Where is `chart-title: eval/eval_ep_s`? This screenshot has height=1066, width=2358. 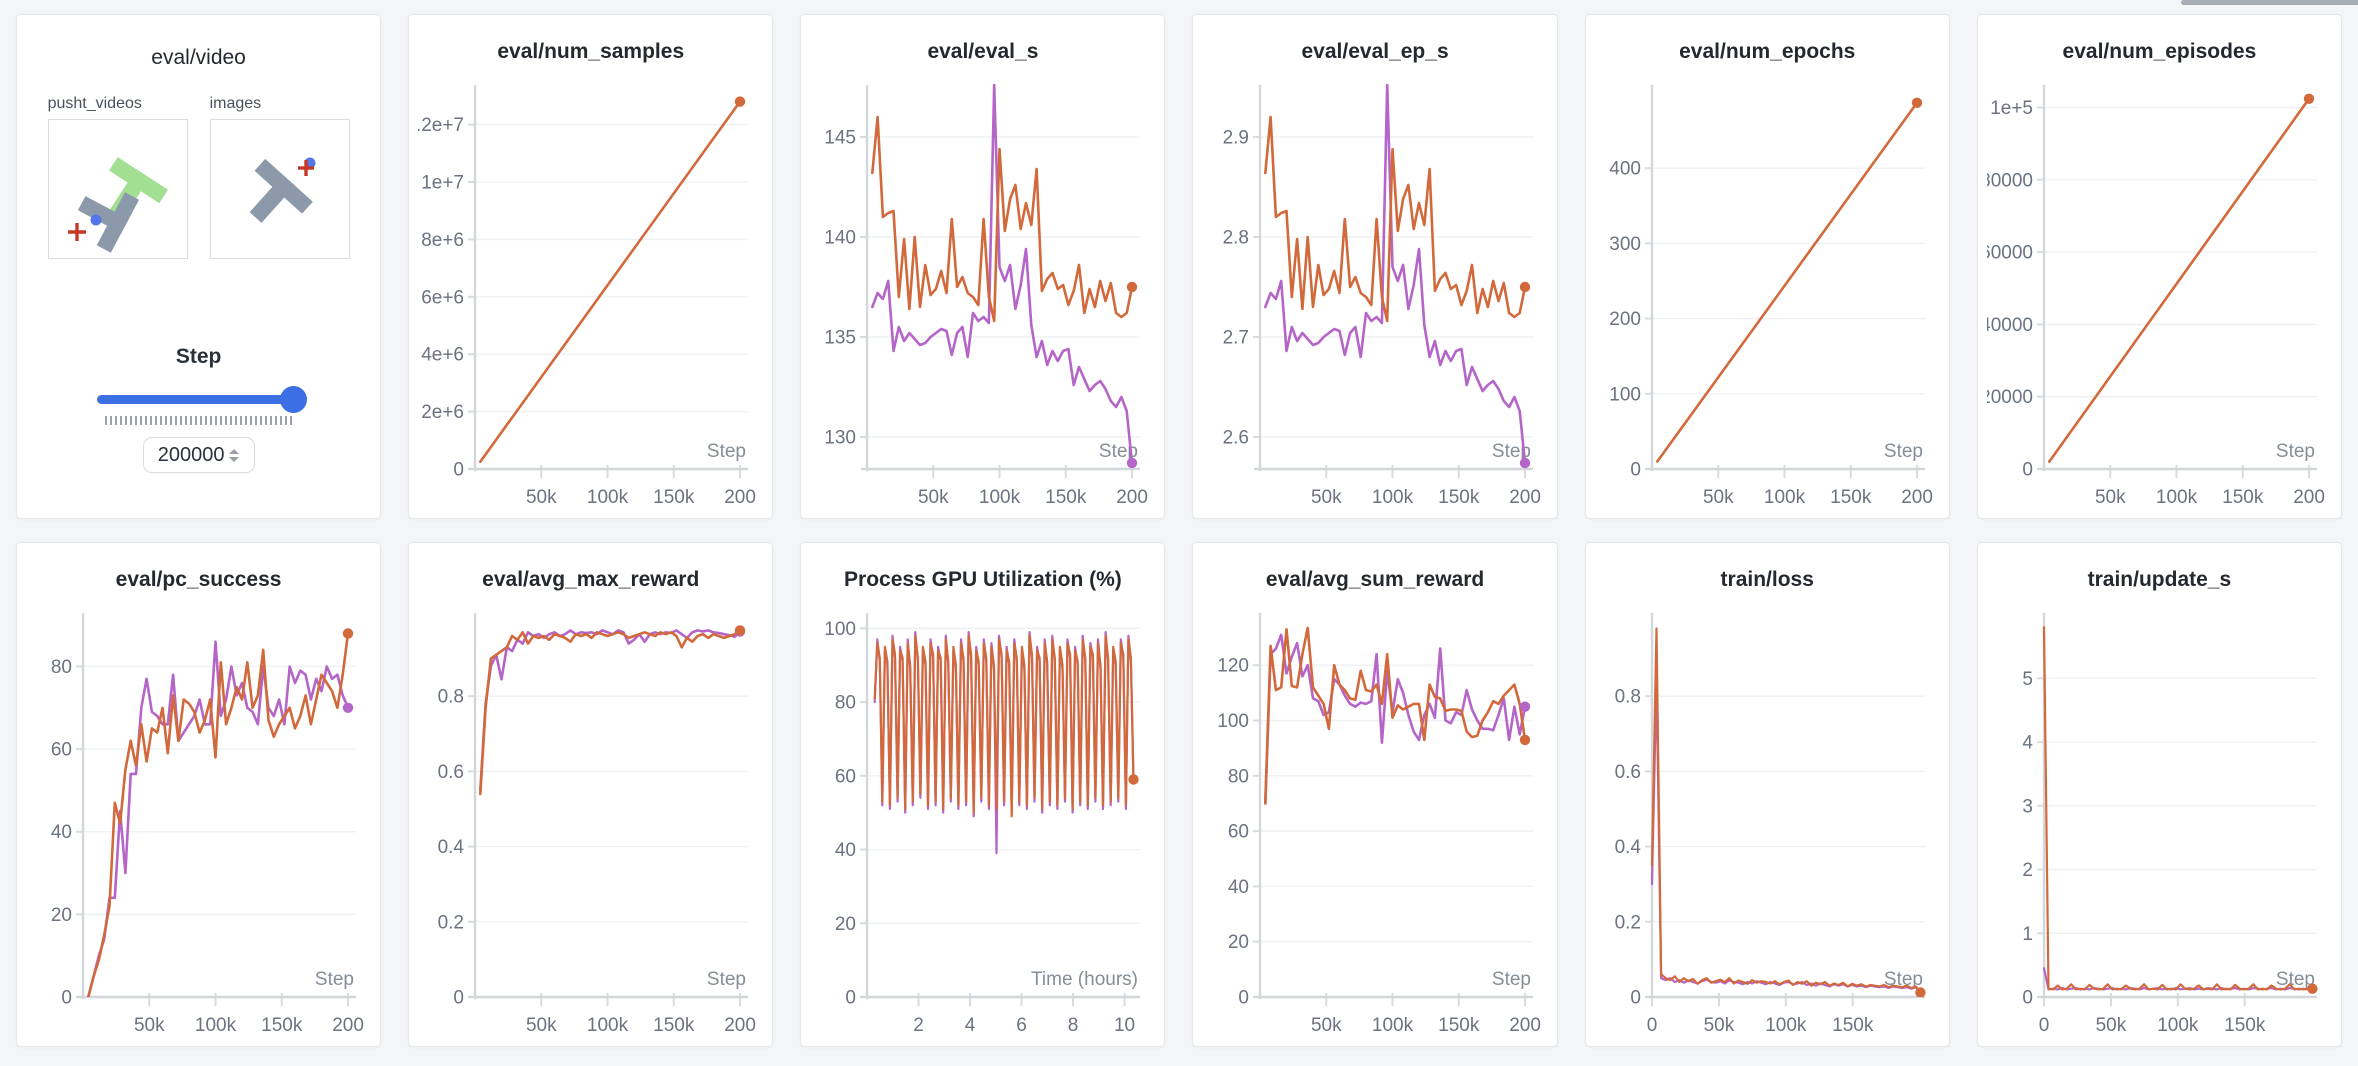 chart-title: eval/eval_ep_s is located at coordinates (1375, 51).